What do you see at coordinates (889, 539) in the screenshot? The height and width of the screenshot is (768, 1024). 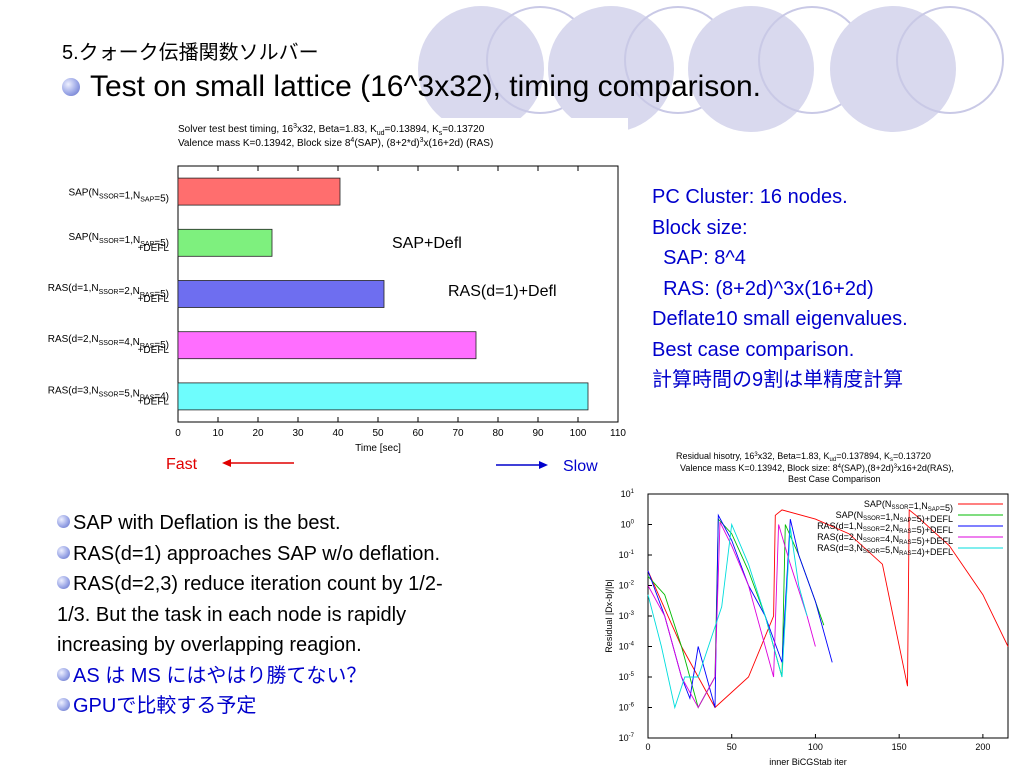 I see `label-part: =4,N` at bounding box center [889, 539].